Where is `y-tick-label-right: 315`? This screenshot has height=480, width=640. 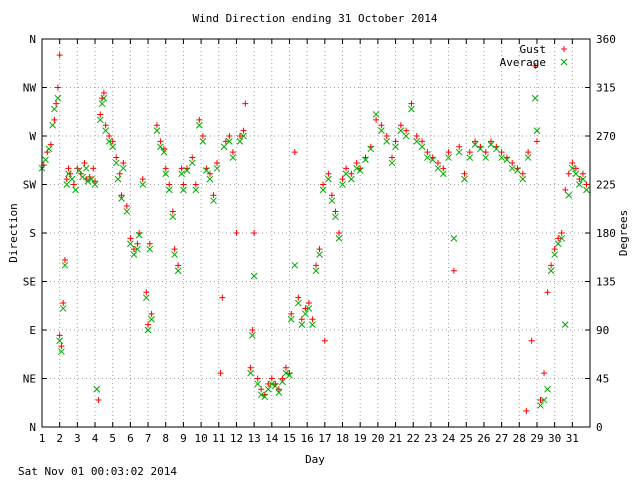 y-tick-label-right: 315 is located at coordinates (606, 88).